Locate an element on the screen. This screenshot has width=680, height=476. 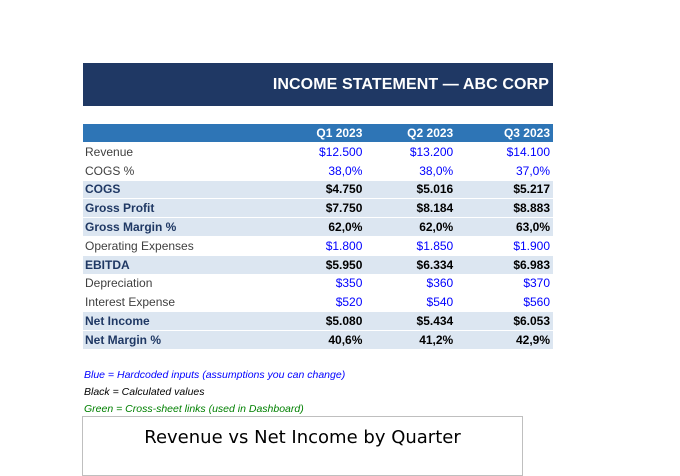
row-label: Operating Expenses is located at coordinates (139, 245).